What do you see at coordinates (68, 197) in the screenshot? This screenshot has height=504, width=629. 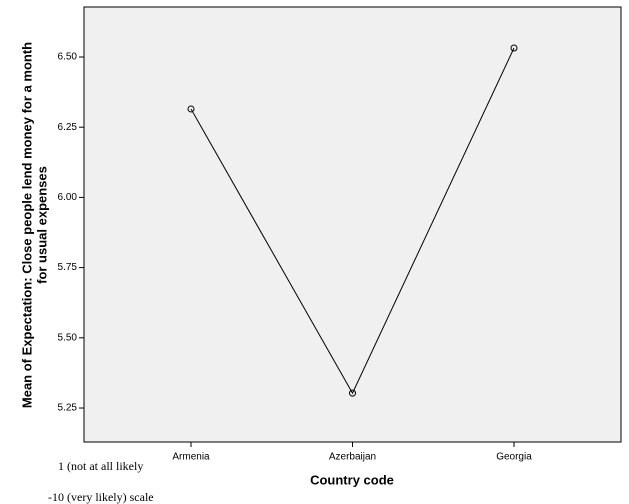 I see `y-tick-label: 6.00` at bounding box center [68, 197].